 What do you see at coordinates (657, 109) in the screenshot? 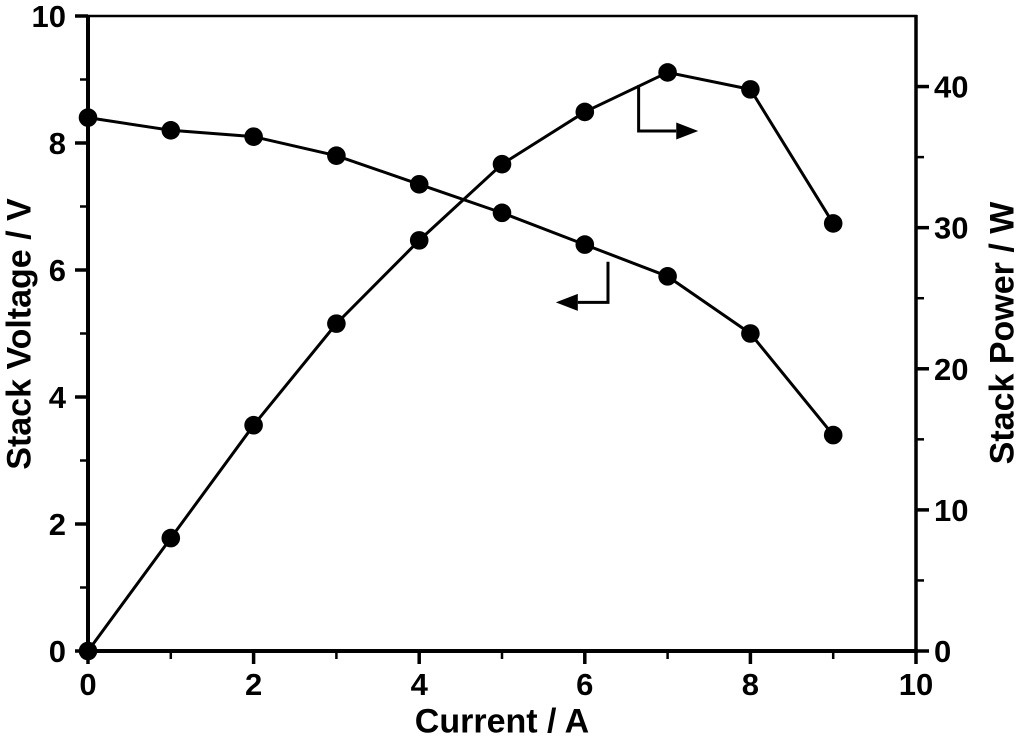
I see `stack-power-pointer-line` at bounding box center [657, 109].